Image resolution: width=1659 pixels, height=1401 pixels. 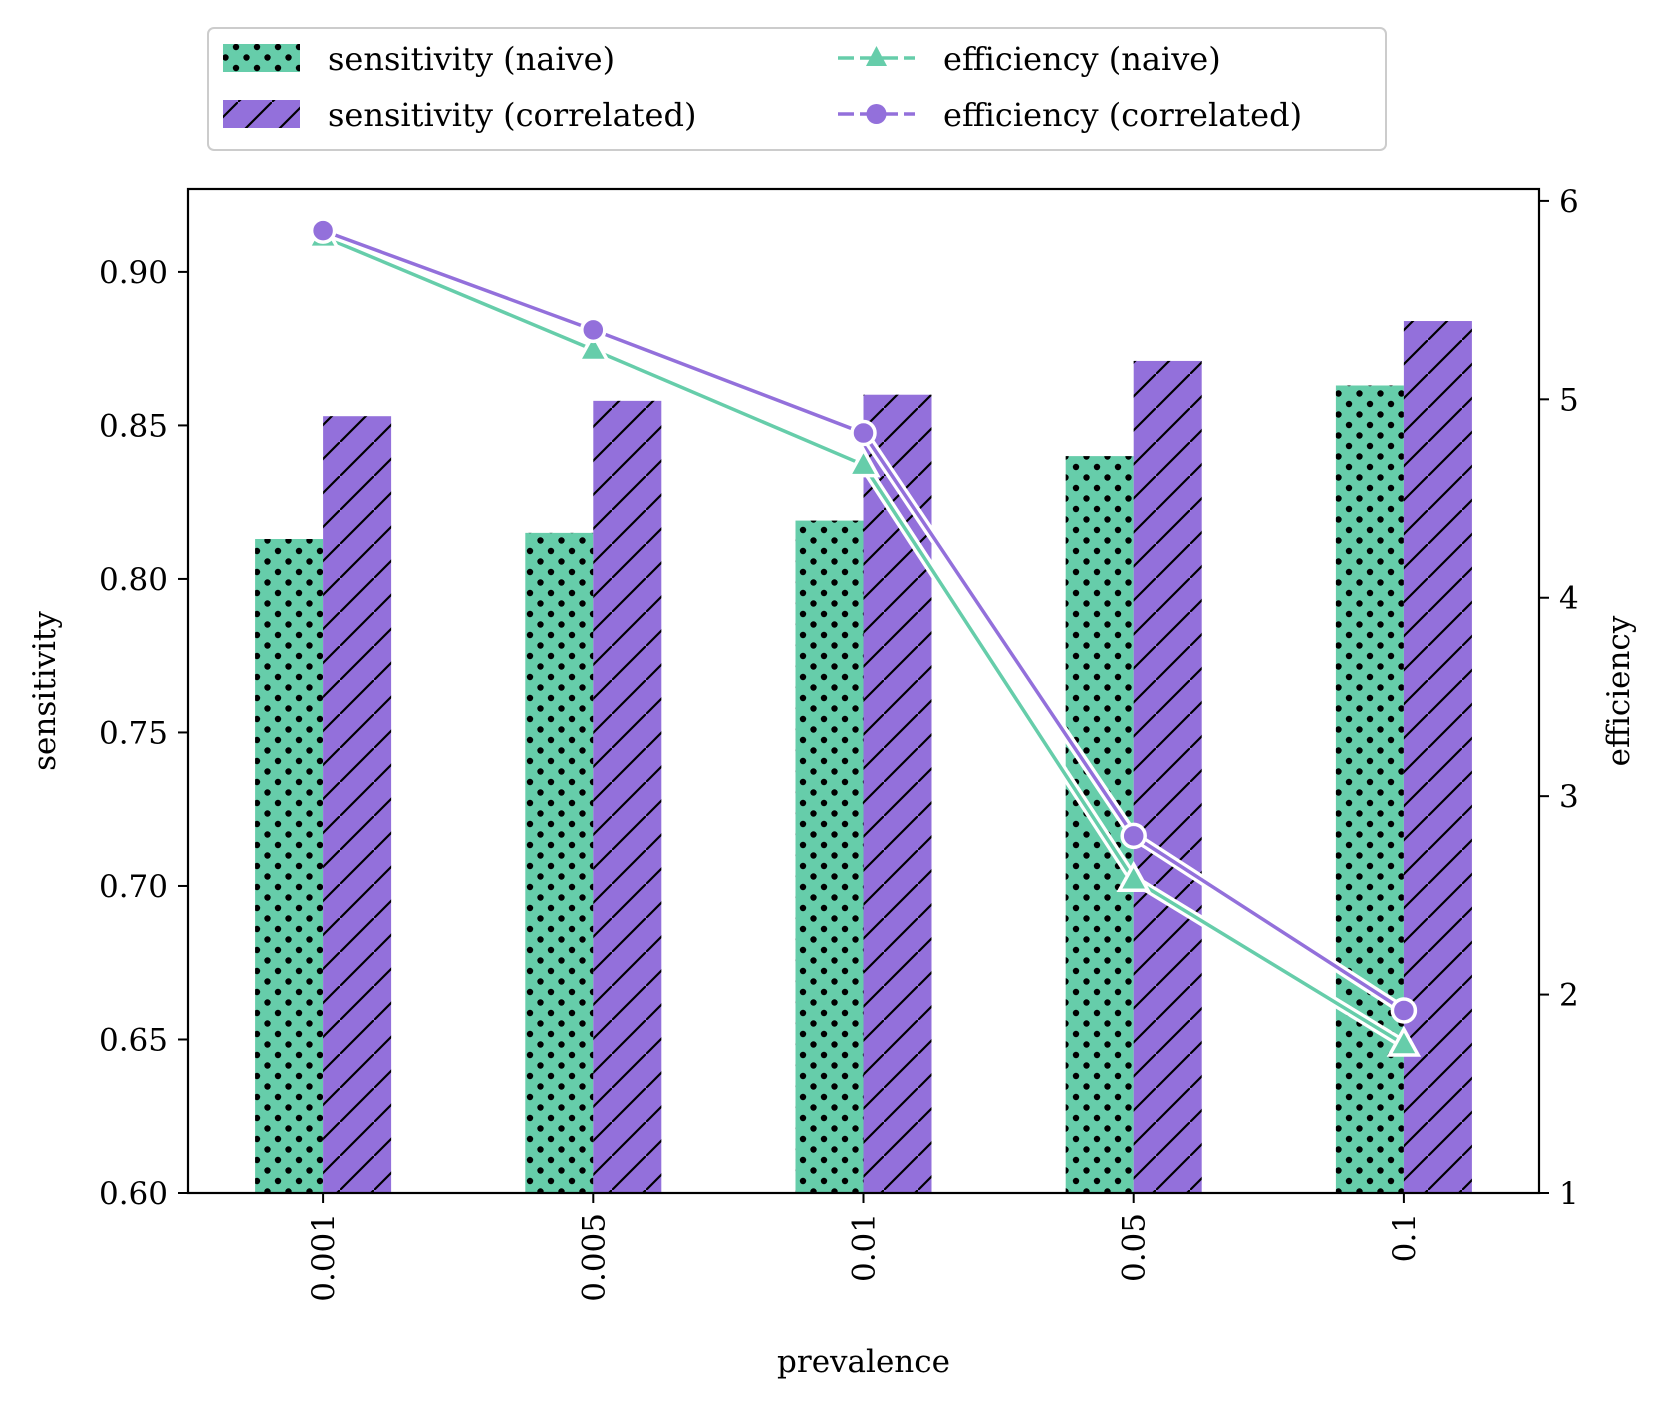 I want to click on y2-axis-title: efficiency, so click(x=1619, y=690).